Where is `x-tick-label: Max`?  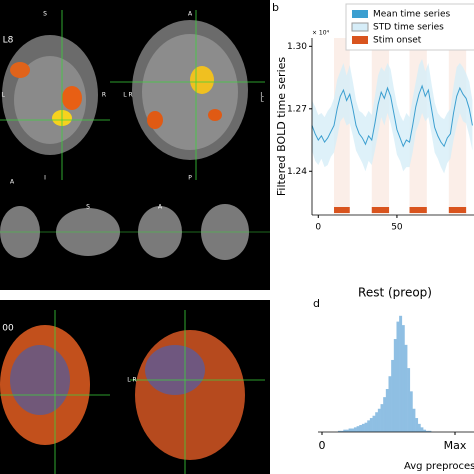
x-tick-label: Max is located at coordinates (455, 445).